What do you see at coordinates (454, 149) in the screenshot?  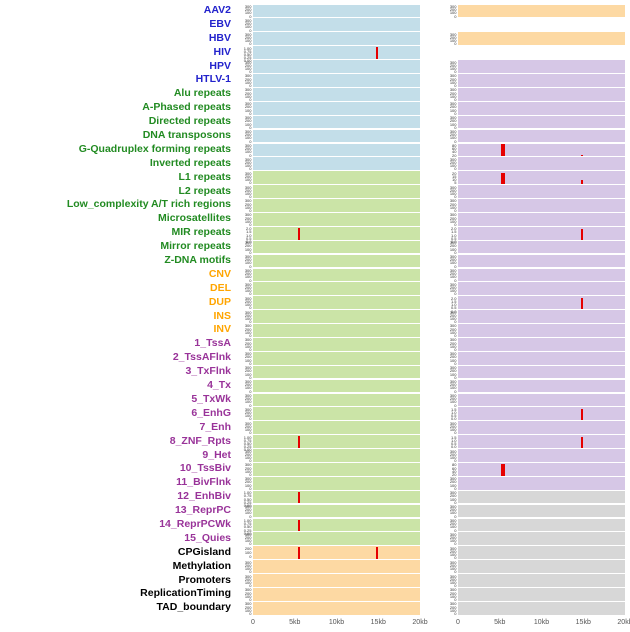 I see `y-tick-label: 60` at bounding box center [454, 149].